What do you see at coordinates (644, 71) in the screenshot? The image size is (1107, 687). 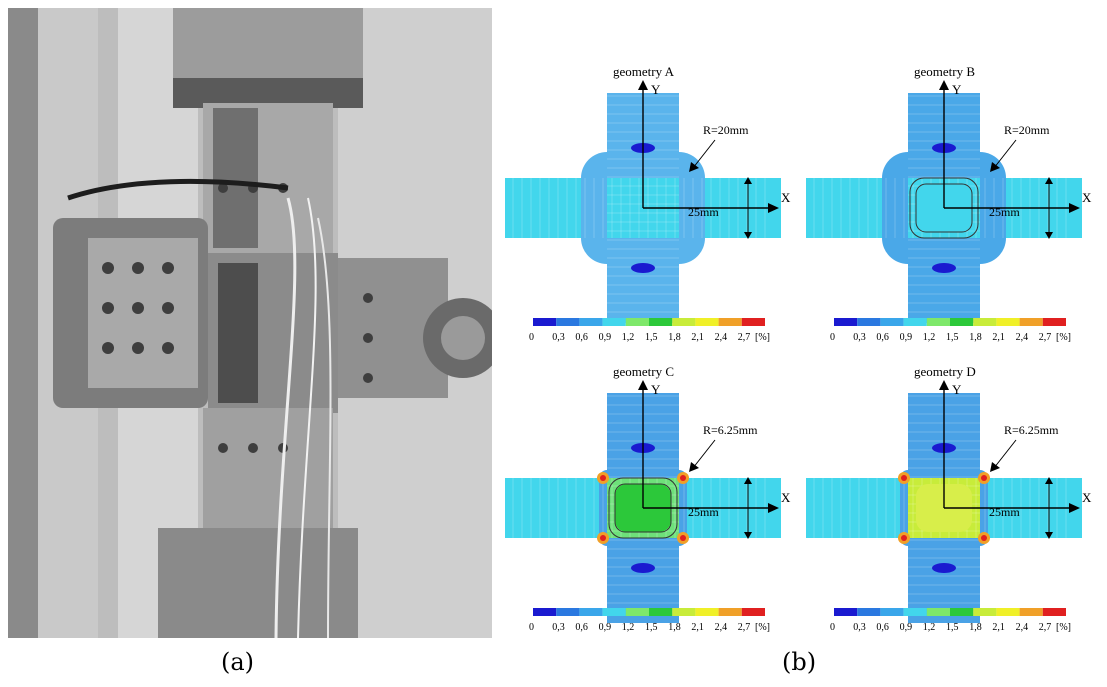 I see `geometry-title: geometry A` at bounding box center [644, 71].